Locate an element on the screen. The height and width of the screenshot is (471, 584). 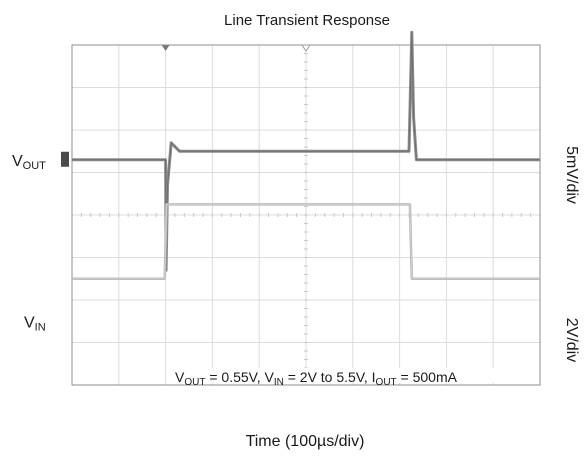
trigger-markers is located at coordinates (236, 48).